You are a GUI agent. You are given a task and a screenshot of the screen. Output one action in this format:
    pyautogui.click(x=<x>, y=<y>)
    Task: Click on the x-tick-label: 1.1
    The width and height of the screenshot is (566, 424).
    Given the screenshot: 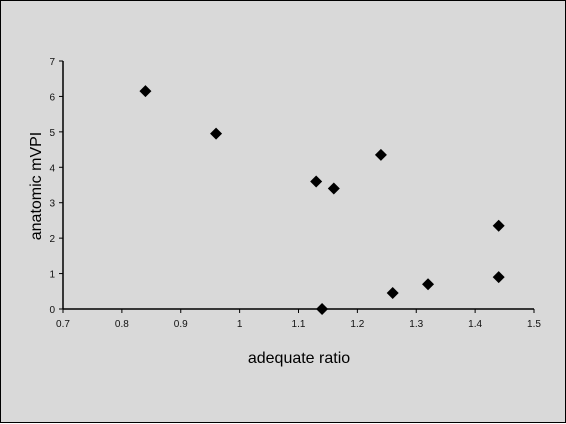 What is the action you would take?
    pyautogui.click(x=299, y=324)
    